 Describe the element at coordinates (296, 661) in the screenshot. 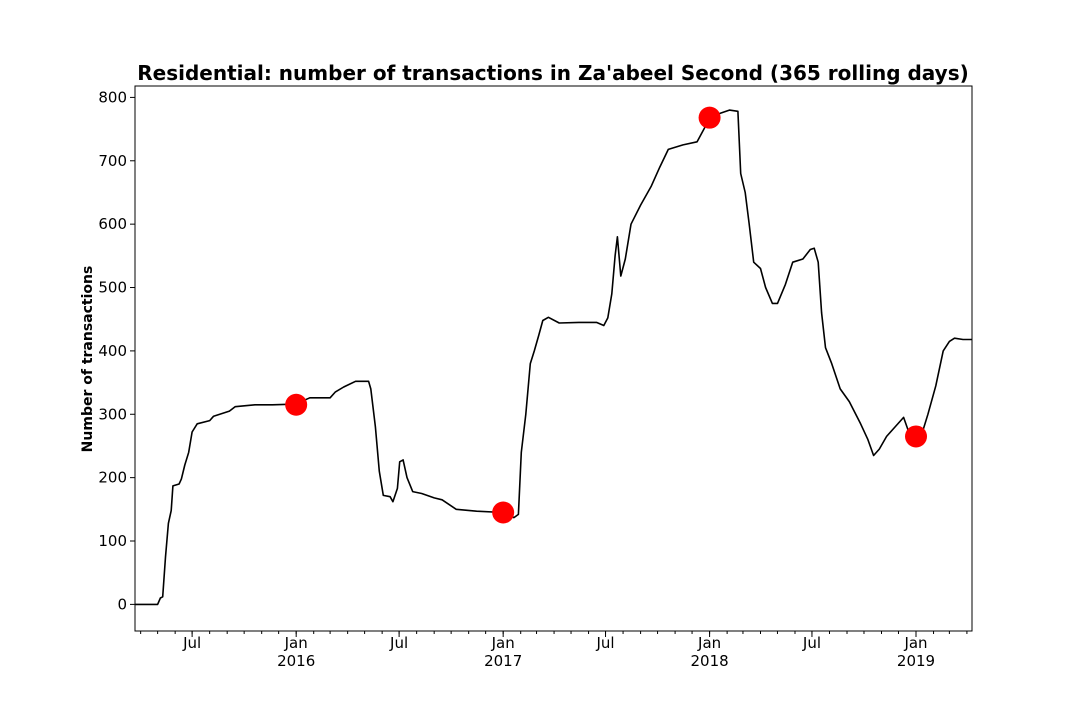

I see `x-tick-year-label: 2016` at that location.